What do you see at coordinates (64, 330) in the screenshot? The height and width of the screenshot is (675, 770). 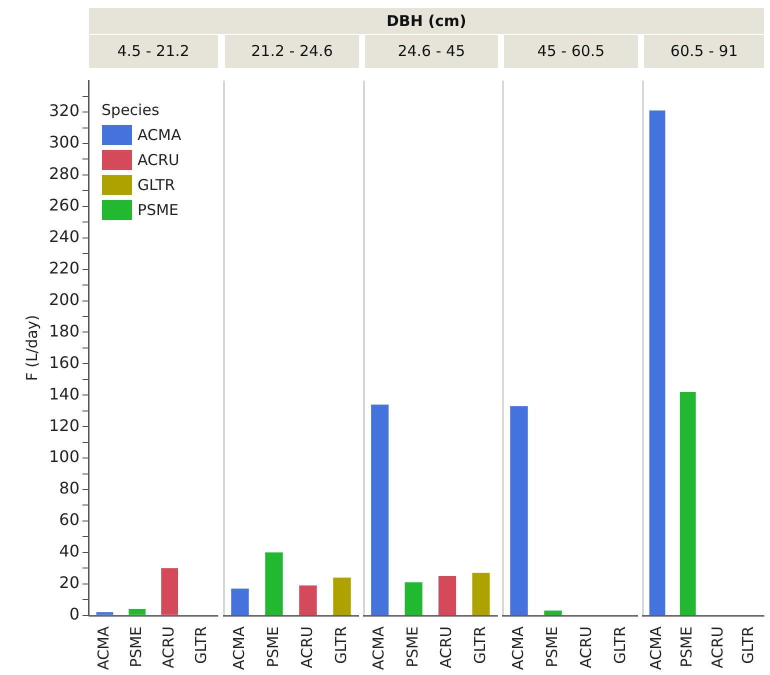 I see `y-tick-label: 180` at bounding box center [64, 330].